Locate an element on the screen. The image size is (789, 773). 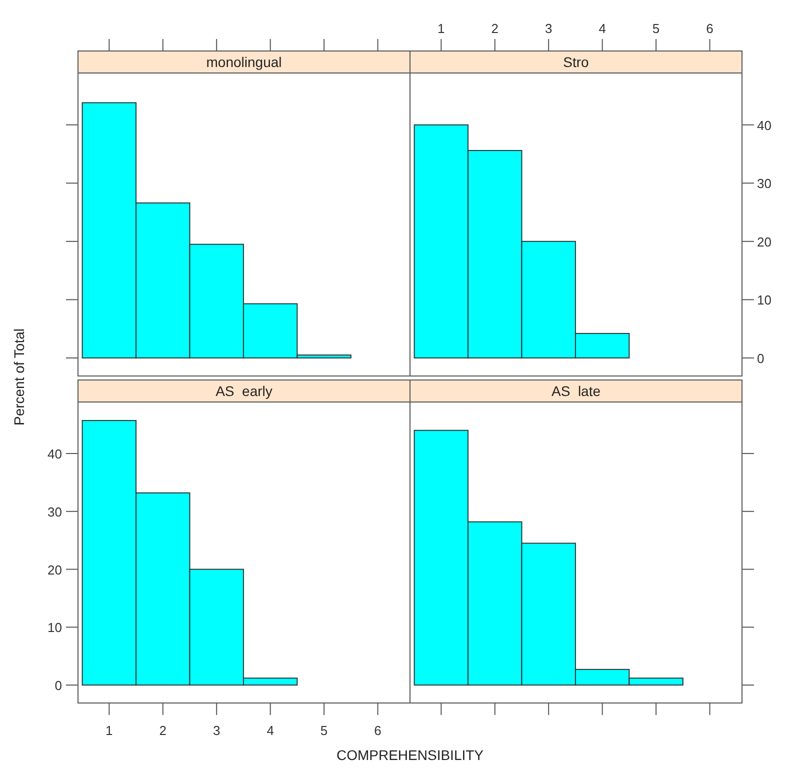
chart-title: Stro is located at coordinates (576, 62).